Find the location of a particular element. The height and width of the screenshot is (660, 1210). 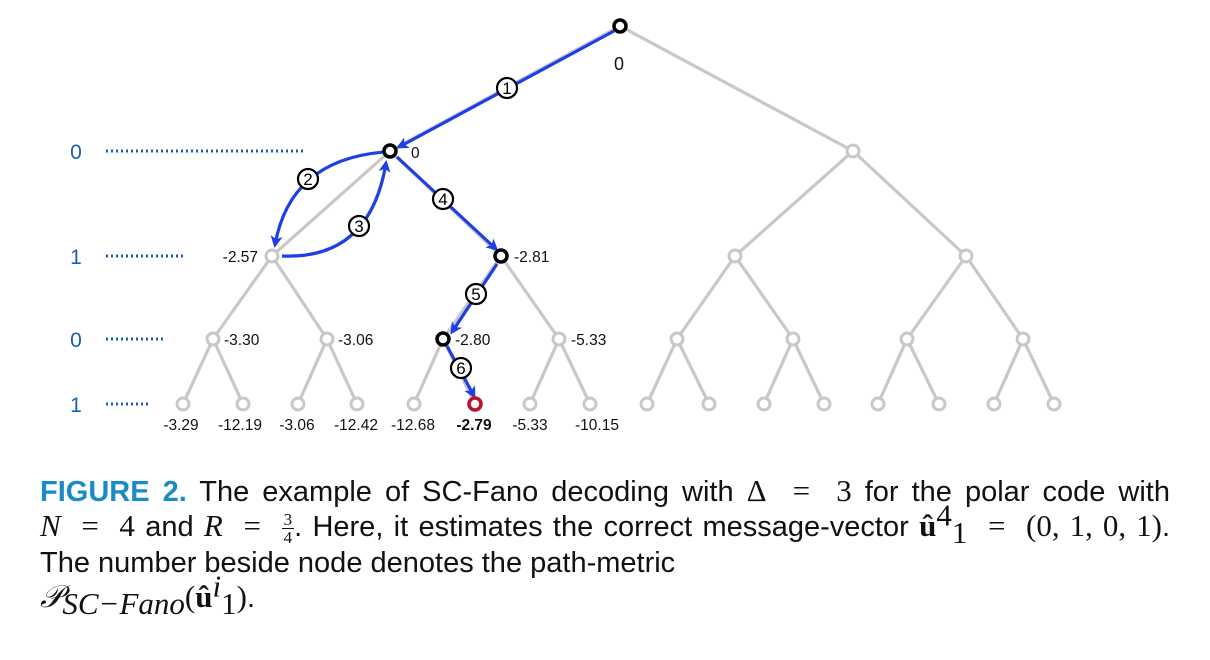

leaf-metric: -10.15 is located at coordinates (597, 425).